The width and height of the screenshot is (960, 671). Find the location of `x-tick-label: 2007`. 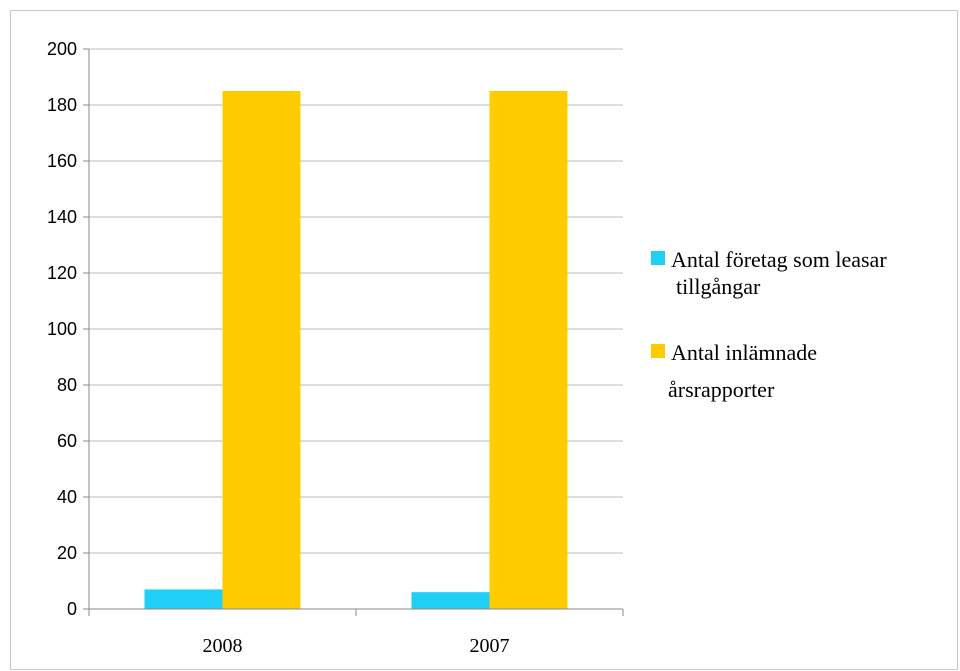

x-tick-label: 2007 is located at coordinates (490, 646).